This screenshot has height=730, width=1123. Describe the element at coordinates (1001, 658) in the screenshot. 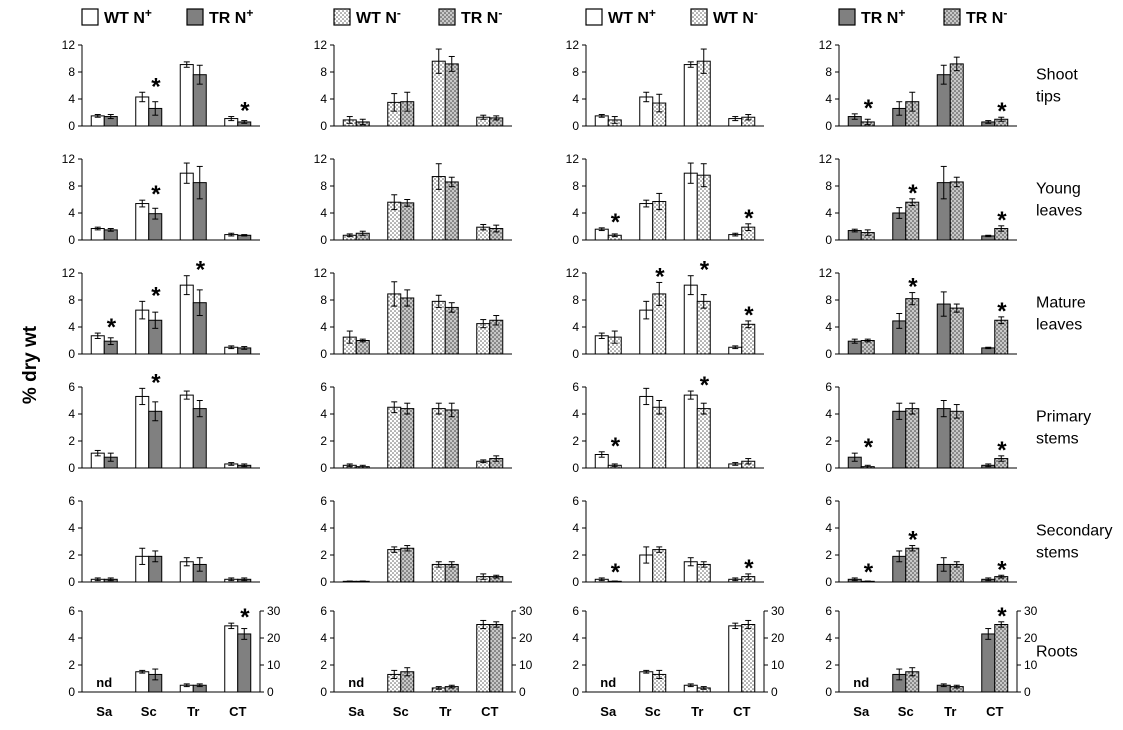

I see `bar-ct-tr-n-minus` at that location.